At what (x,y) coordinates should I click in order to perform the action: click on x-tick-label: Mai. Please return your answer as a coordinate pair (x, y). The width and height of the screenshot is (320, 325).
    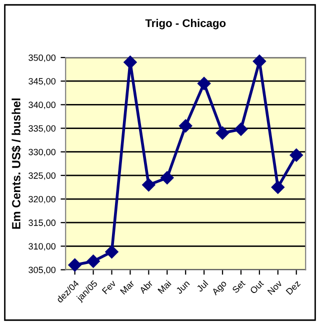
    Looking at the image, I should click on (164, 287).